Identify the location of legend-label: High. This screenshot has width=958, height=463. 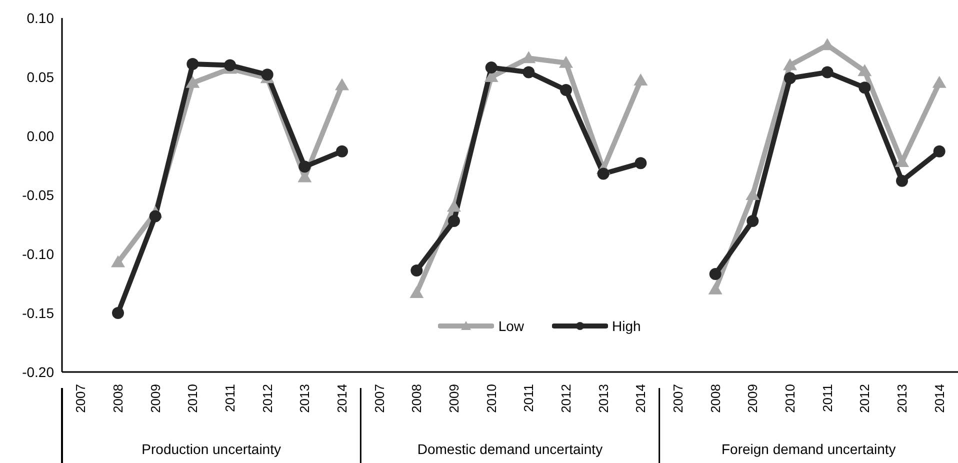
(626, 326).